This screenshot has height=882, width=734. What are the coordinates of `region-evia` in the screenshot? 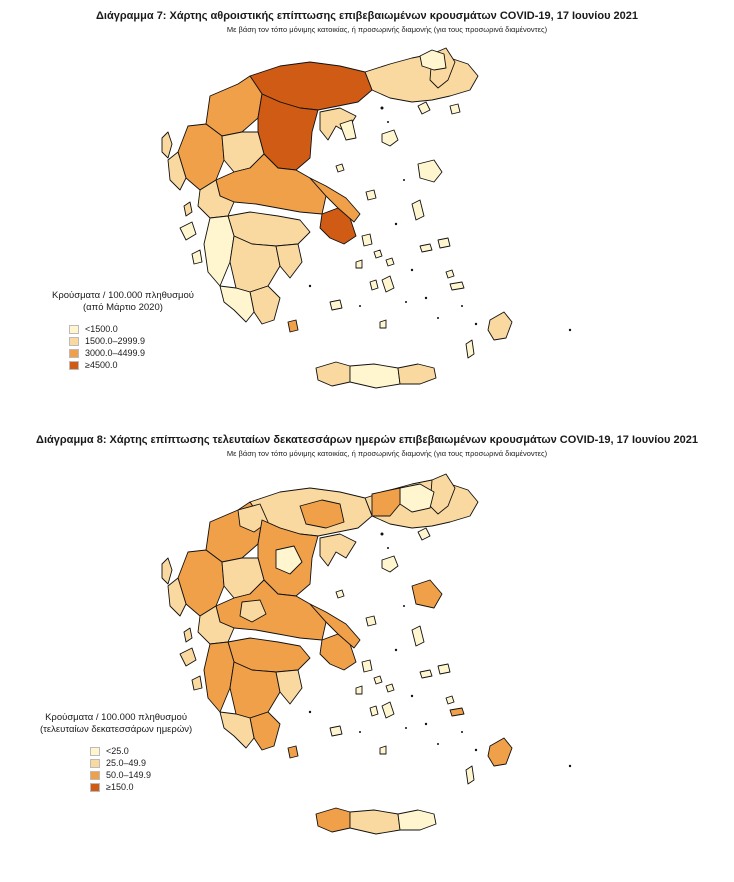 It's located at (335, 200).